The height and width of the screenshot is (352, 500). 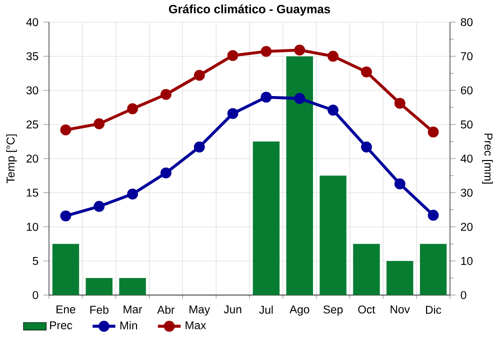 What do you see at coordinates (133, 309) in the screenshot?
I see `x-tick-label: Mar` at bounding box center [133, 309].